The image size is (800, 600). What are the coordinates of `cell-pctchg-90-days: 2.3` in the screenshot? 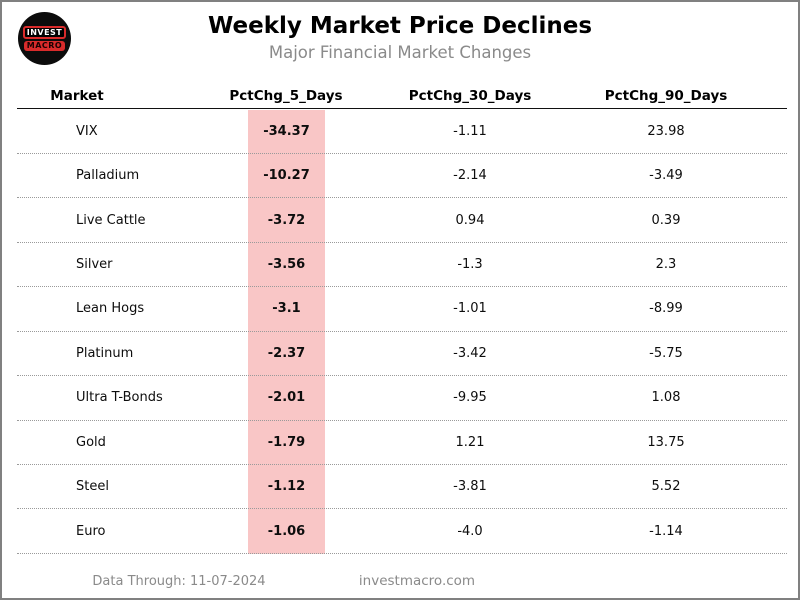 It's located at (666, 265).